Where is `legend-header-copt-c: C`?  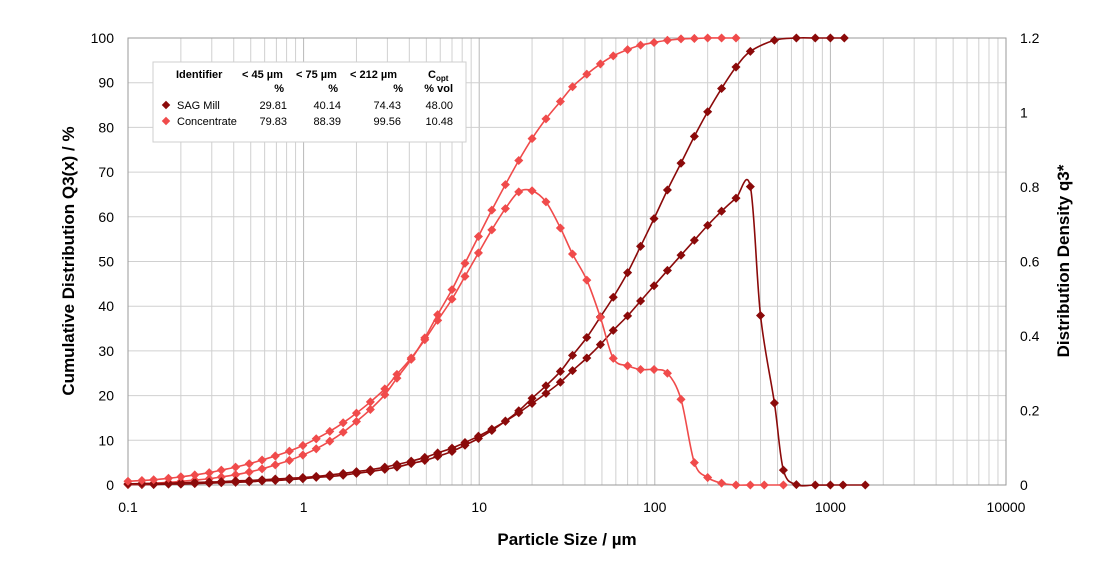 legend-header-copt-c: C is located at coordinates (432, 75).